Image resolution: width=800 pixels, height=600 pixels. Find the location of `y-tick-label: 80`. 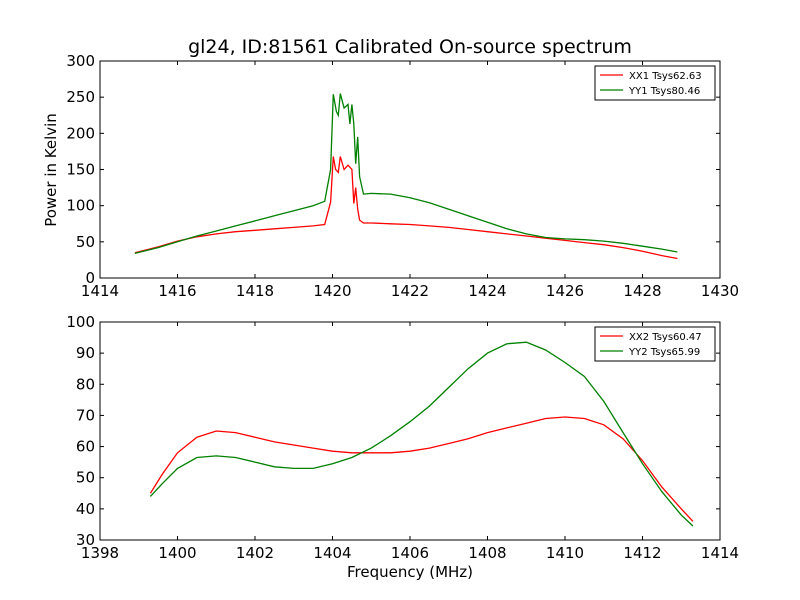

y-tick-label: 80 is located at coordinates (85, 384).